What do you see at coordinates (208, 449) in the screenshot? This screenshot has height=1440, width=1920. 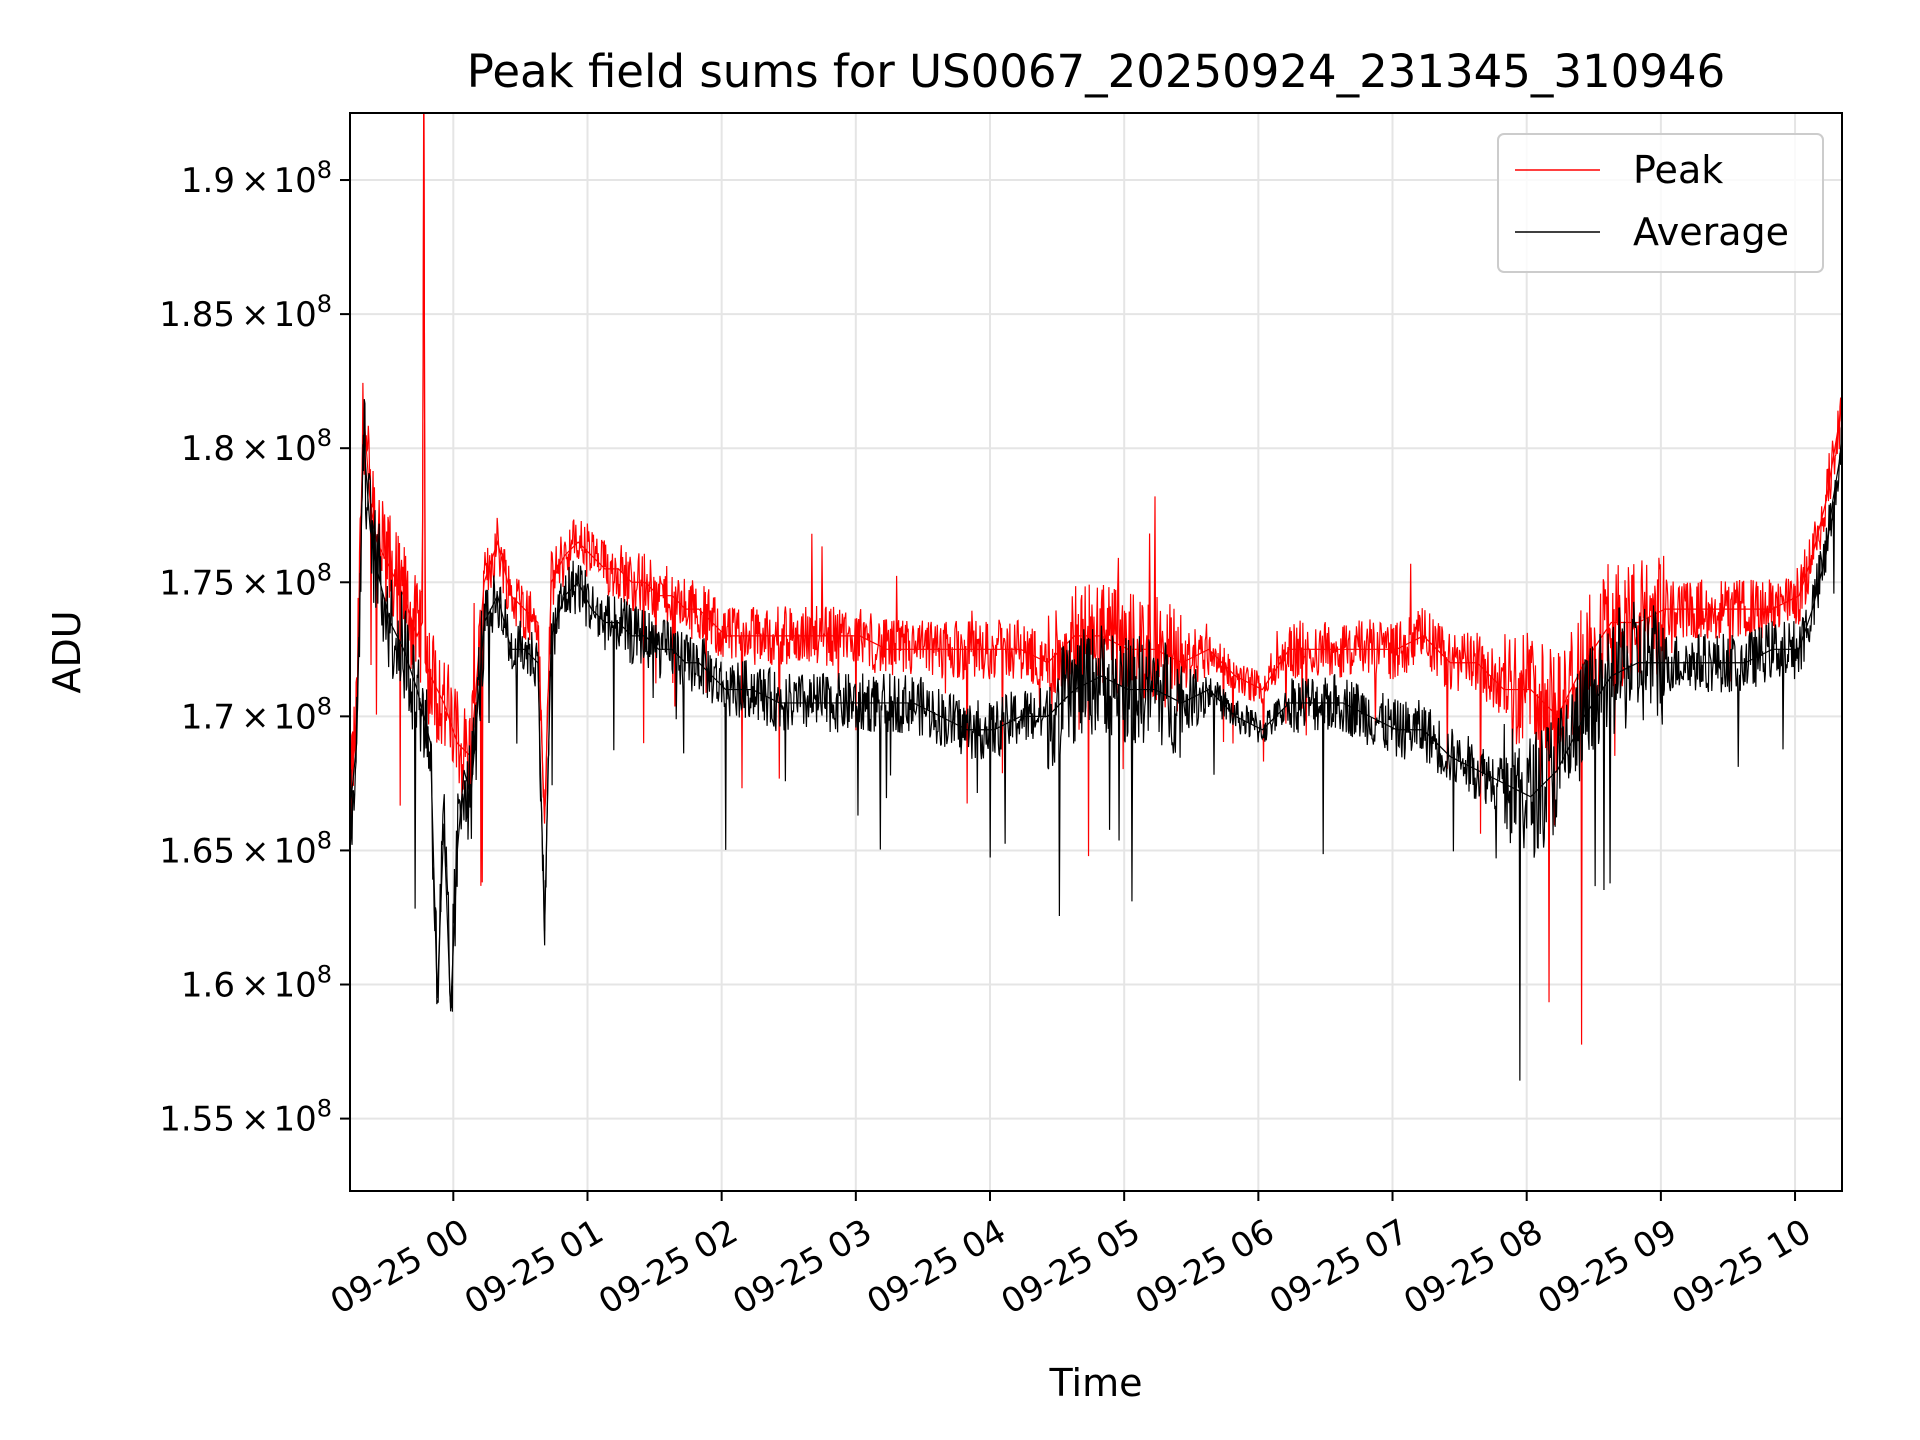 I see `y-tick-mantissa: 1.8` at bounding box center [208, 449].